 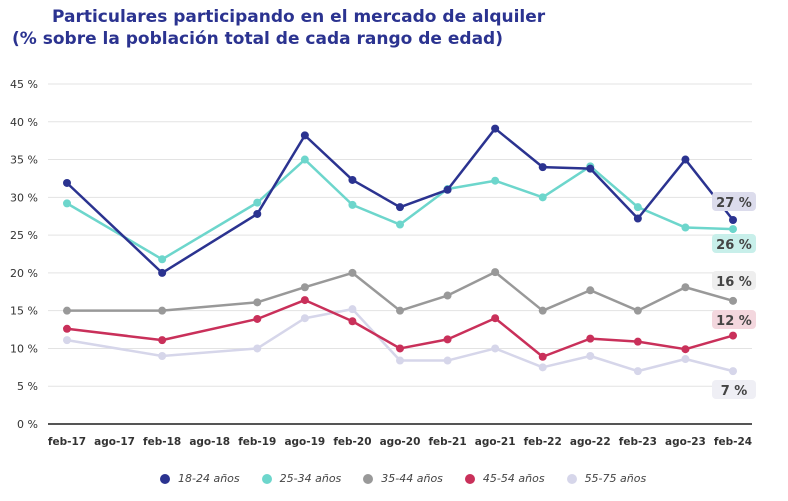 What do you see at coordinates (400, 442) in the screenshot?
I see `x-tick-label: ago-20` at bounding box center [400, 442].